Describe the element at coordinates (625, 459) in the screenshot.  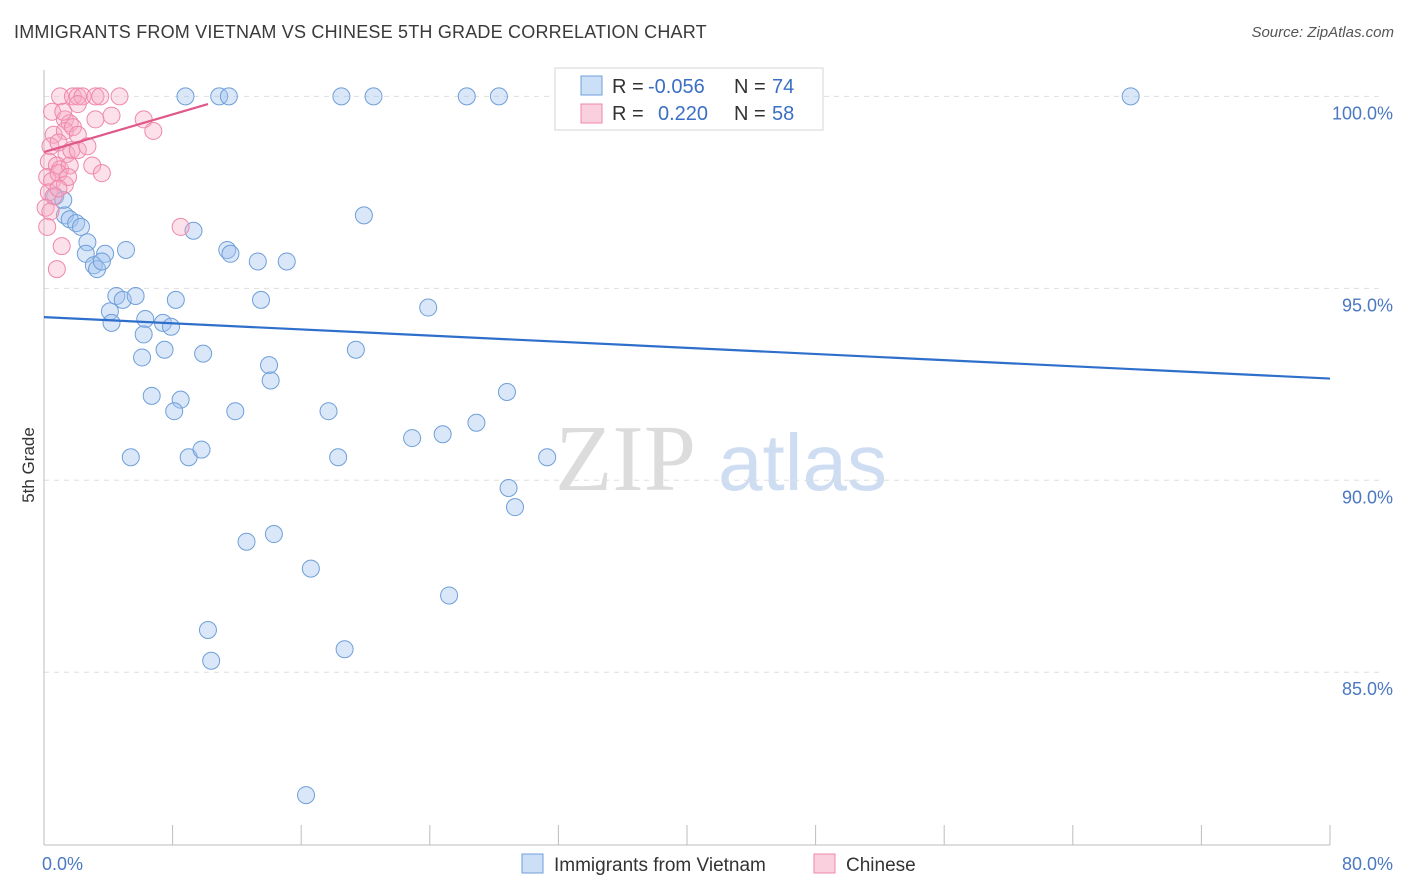
I see `watermark-zip: ZIP` at that location.